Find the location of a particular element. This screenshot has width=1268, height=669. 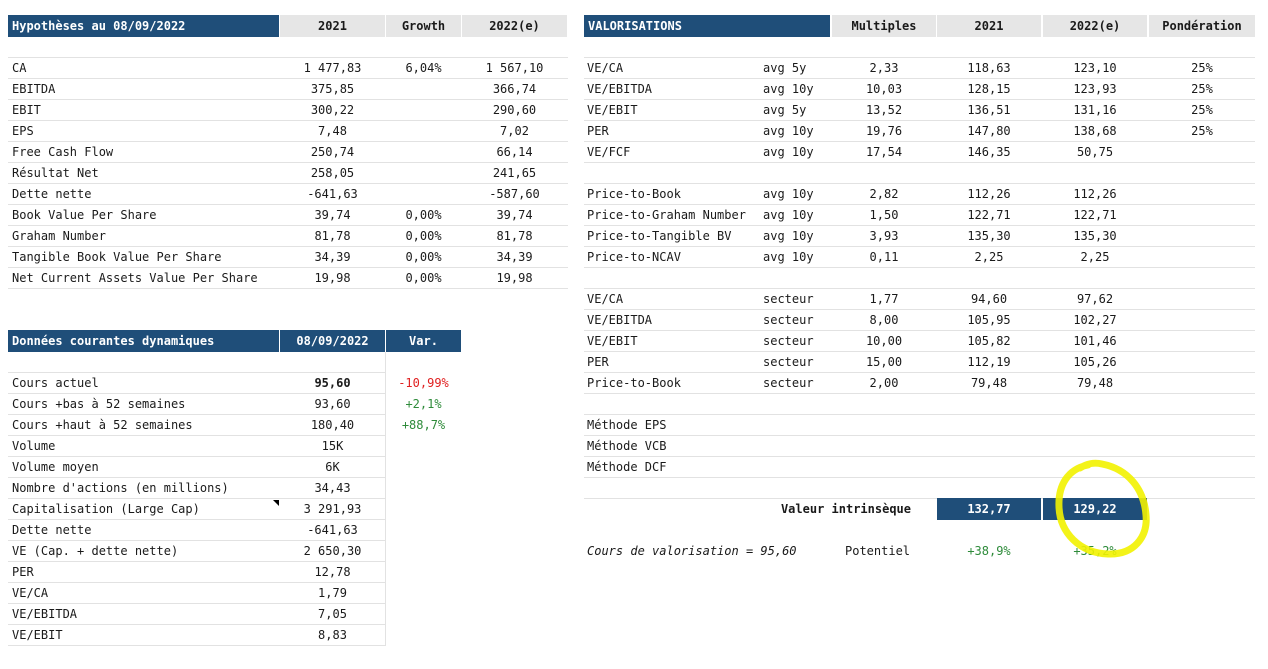

row-value-2021: 19,98 is located at coordinates (332, 278).